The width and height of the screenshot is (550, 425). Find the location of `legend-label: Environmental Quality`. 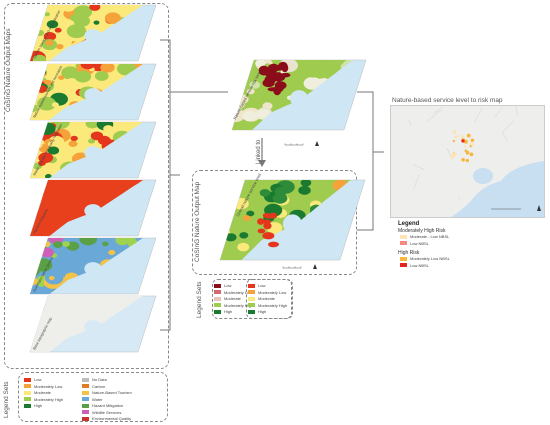

legend-label: Environmental Quality is located at coordinates (112, 418).